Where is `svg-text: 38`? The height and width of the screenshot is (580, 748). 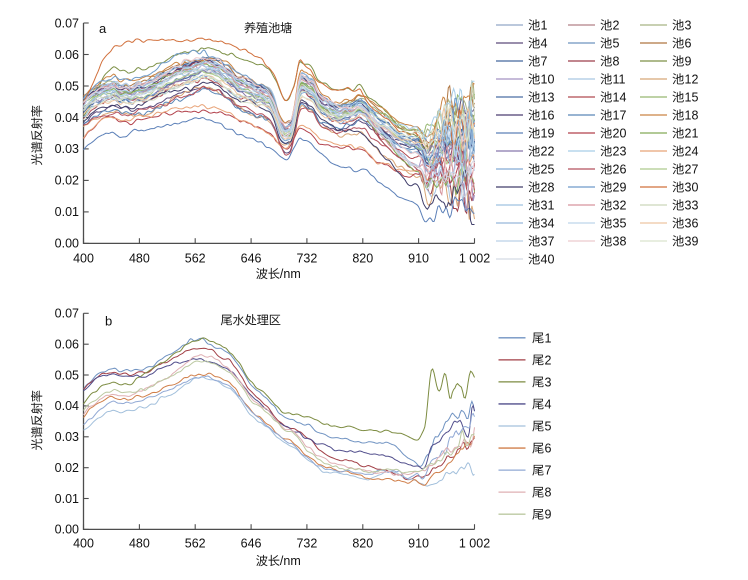 svg-text: 38 is located at coordinates (620, 242).